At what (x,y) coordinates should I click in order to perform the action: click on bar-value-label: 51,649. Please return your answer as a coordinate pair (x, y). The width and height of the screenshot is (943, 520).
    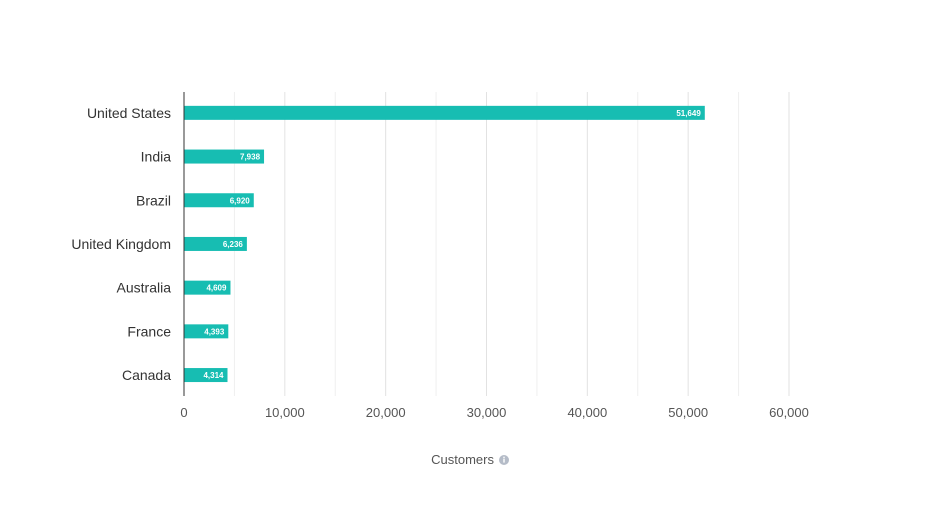
    Looking at the image, I should click on (688, 113).